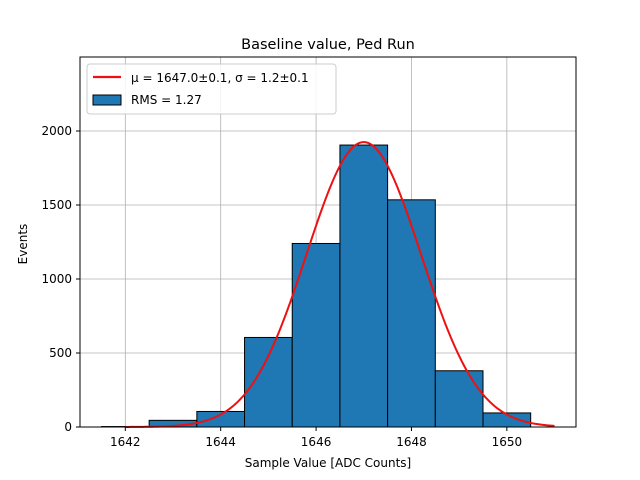 The height and width of the screenshot is (480, 640). I want to click on x-tick-label: 1648, so click(411, 442).